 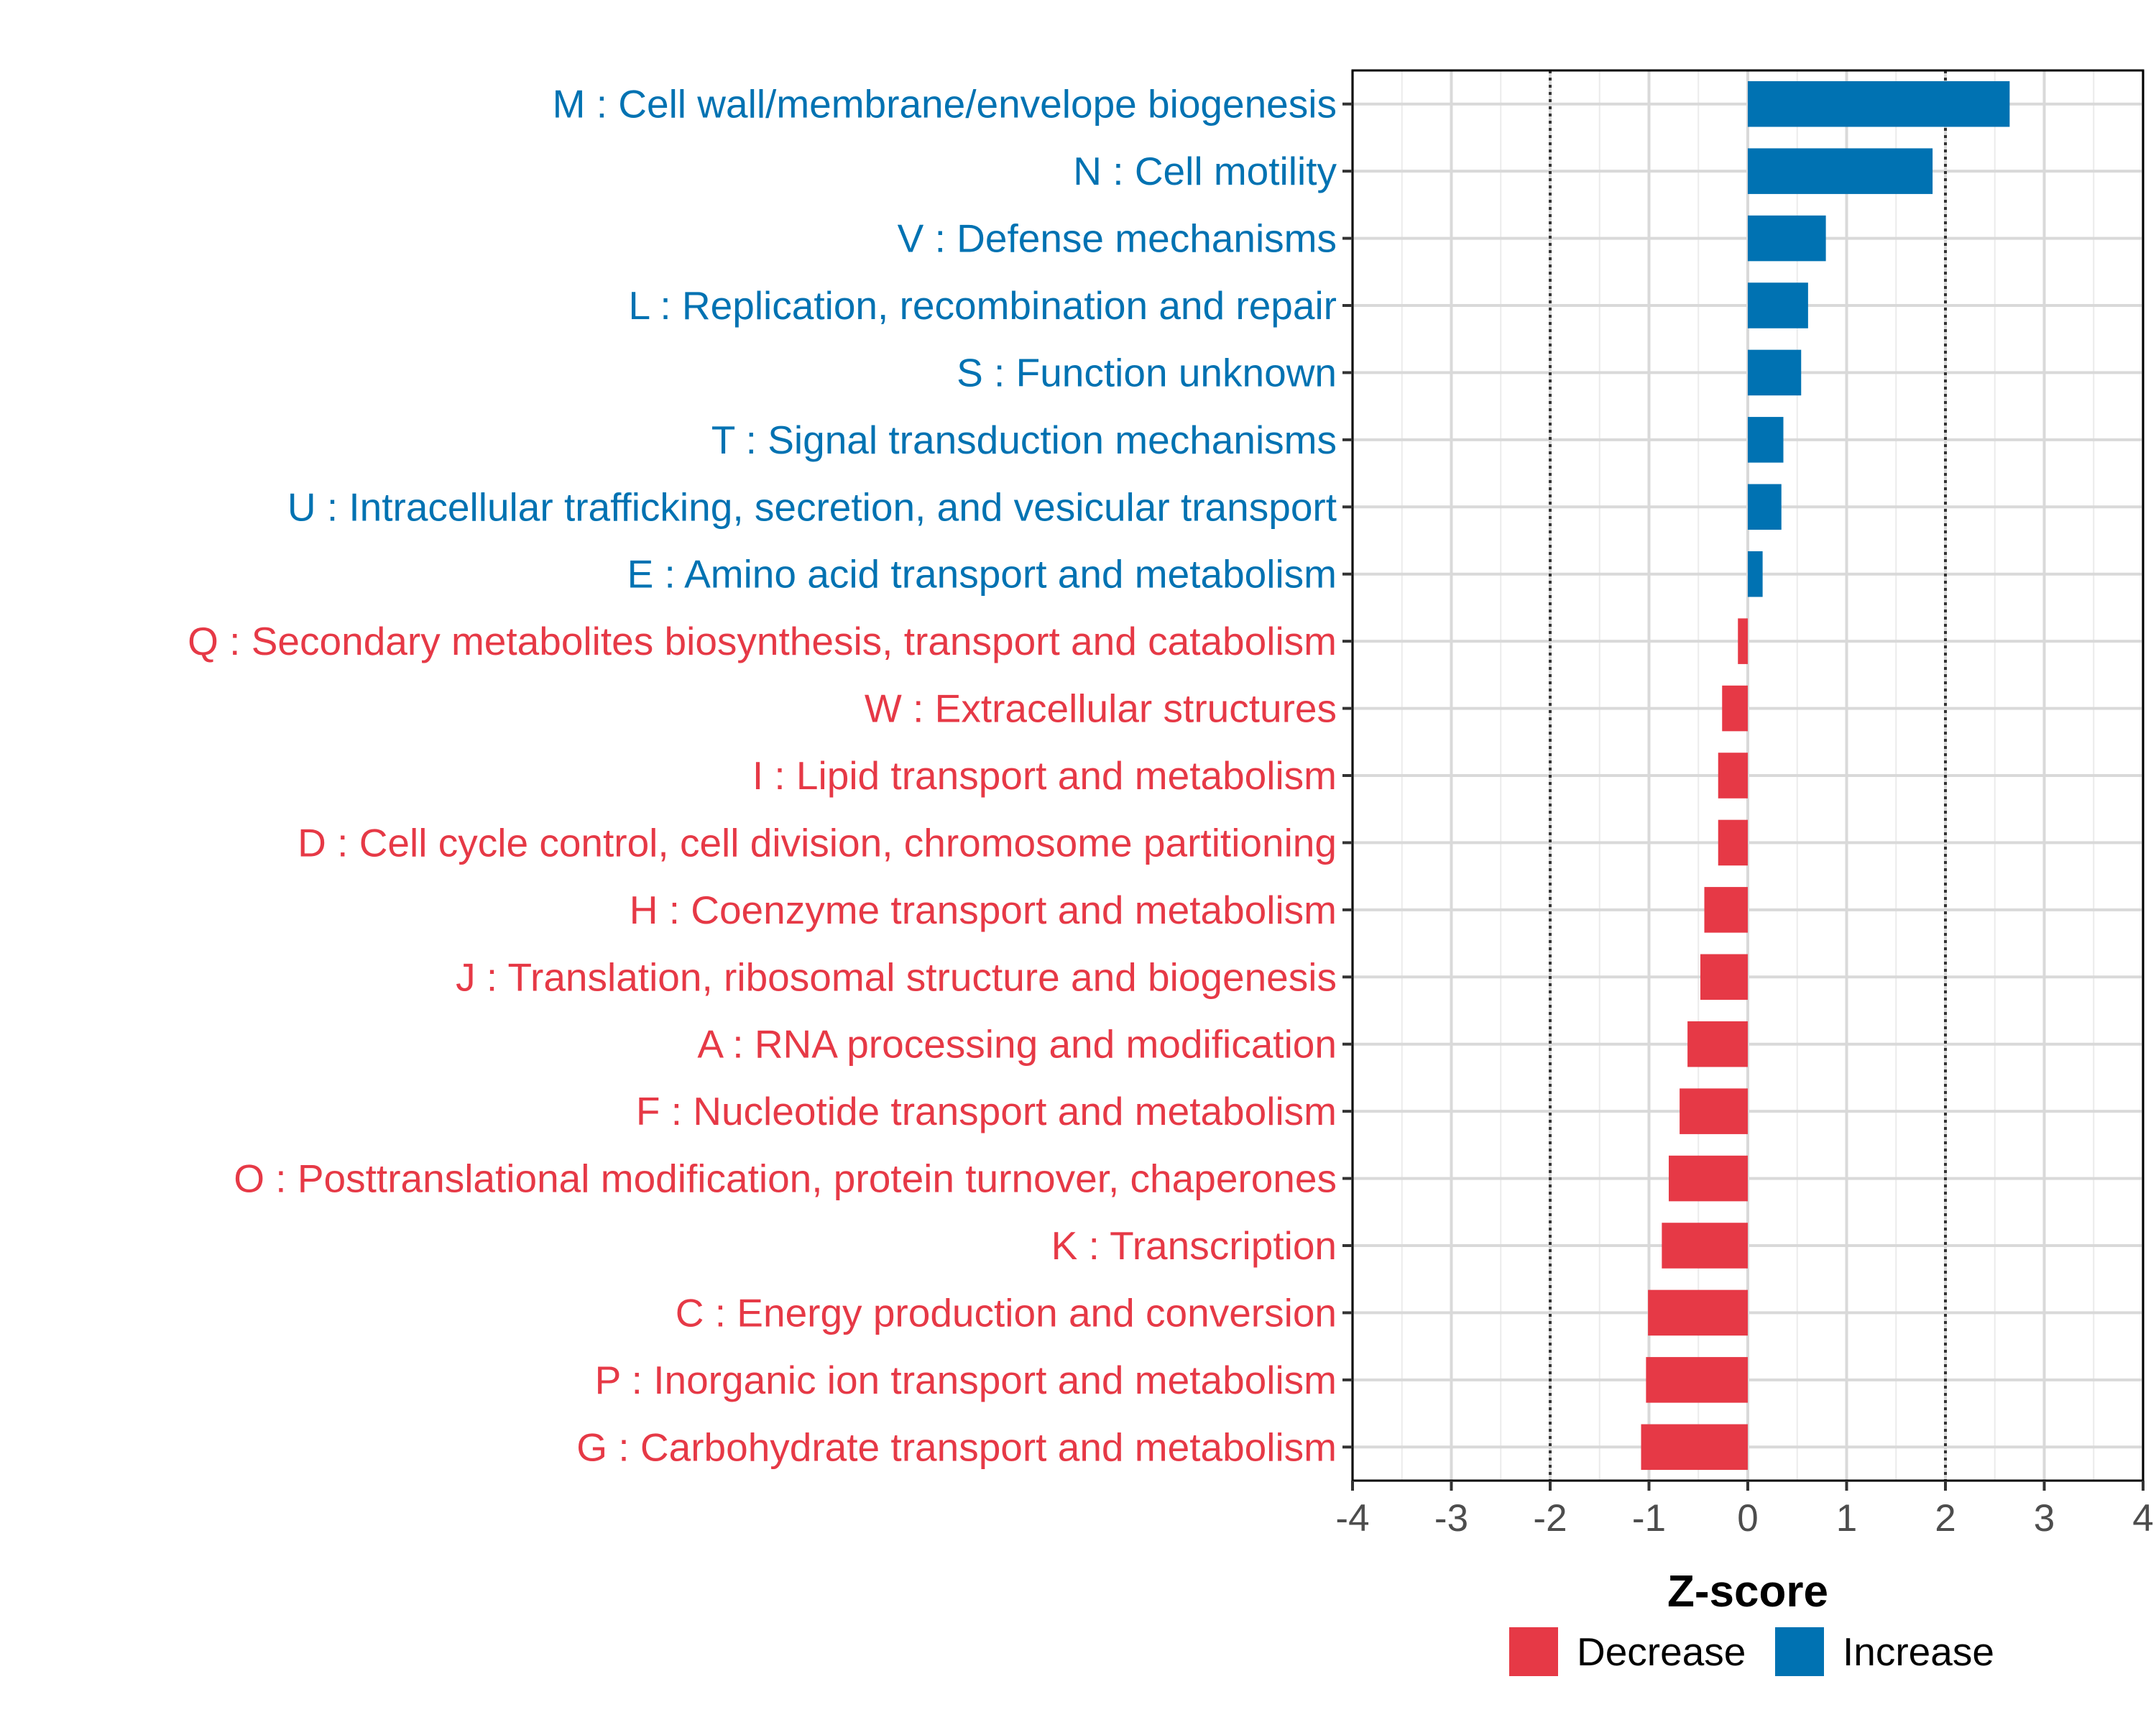 What do you see at coordinates (1846, 1518) in the screenshot?
I see `x-tick-label: 1` at bounding box center [1846, 1518].